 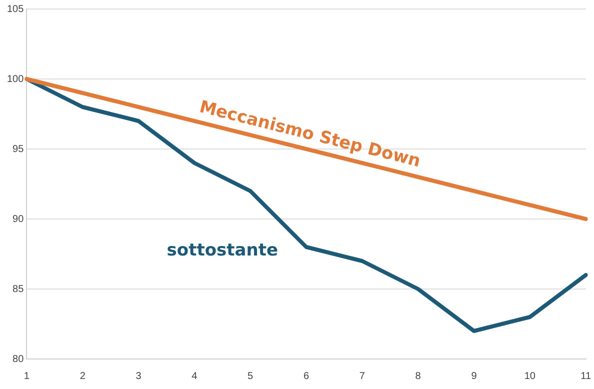 What do you see at coordinates (222, 250) in the screenshot?
I see `series-label: sottostante` at bounding box center [222, 250].